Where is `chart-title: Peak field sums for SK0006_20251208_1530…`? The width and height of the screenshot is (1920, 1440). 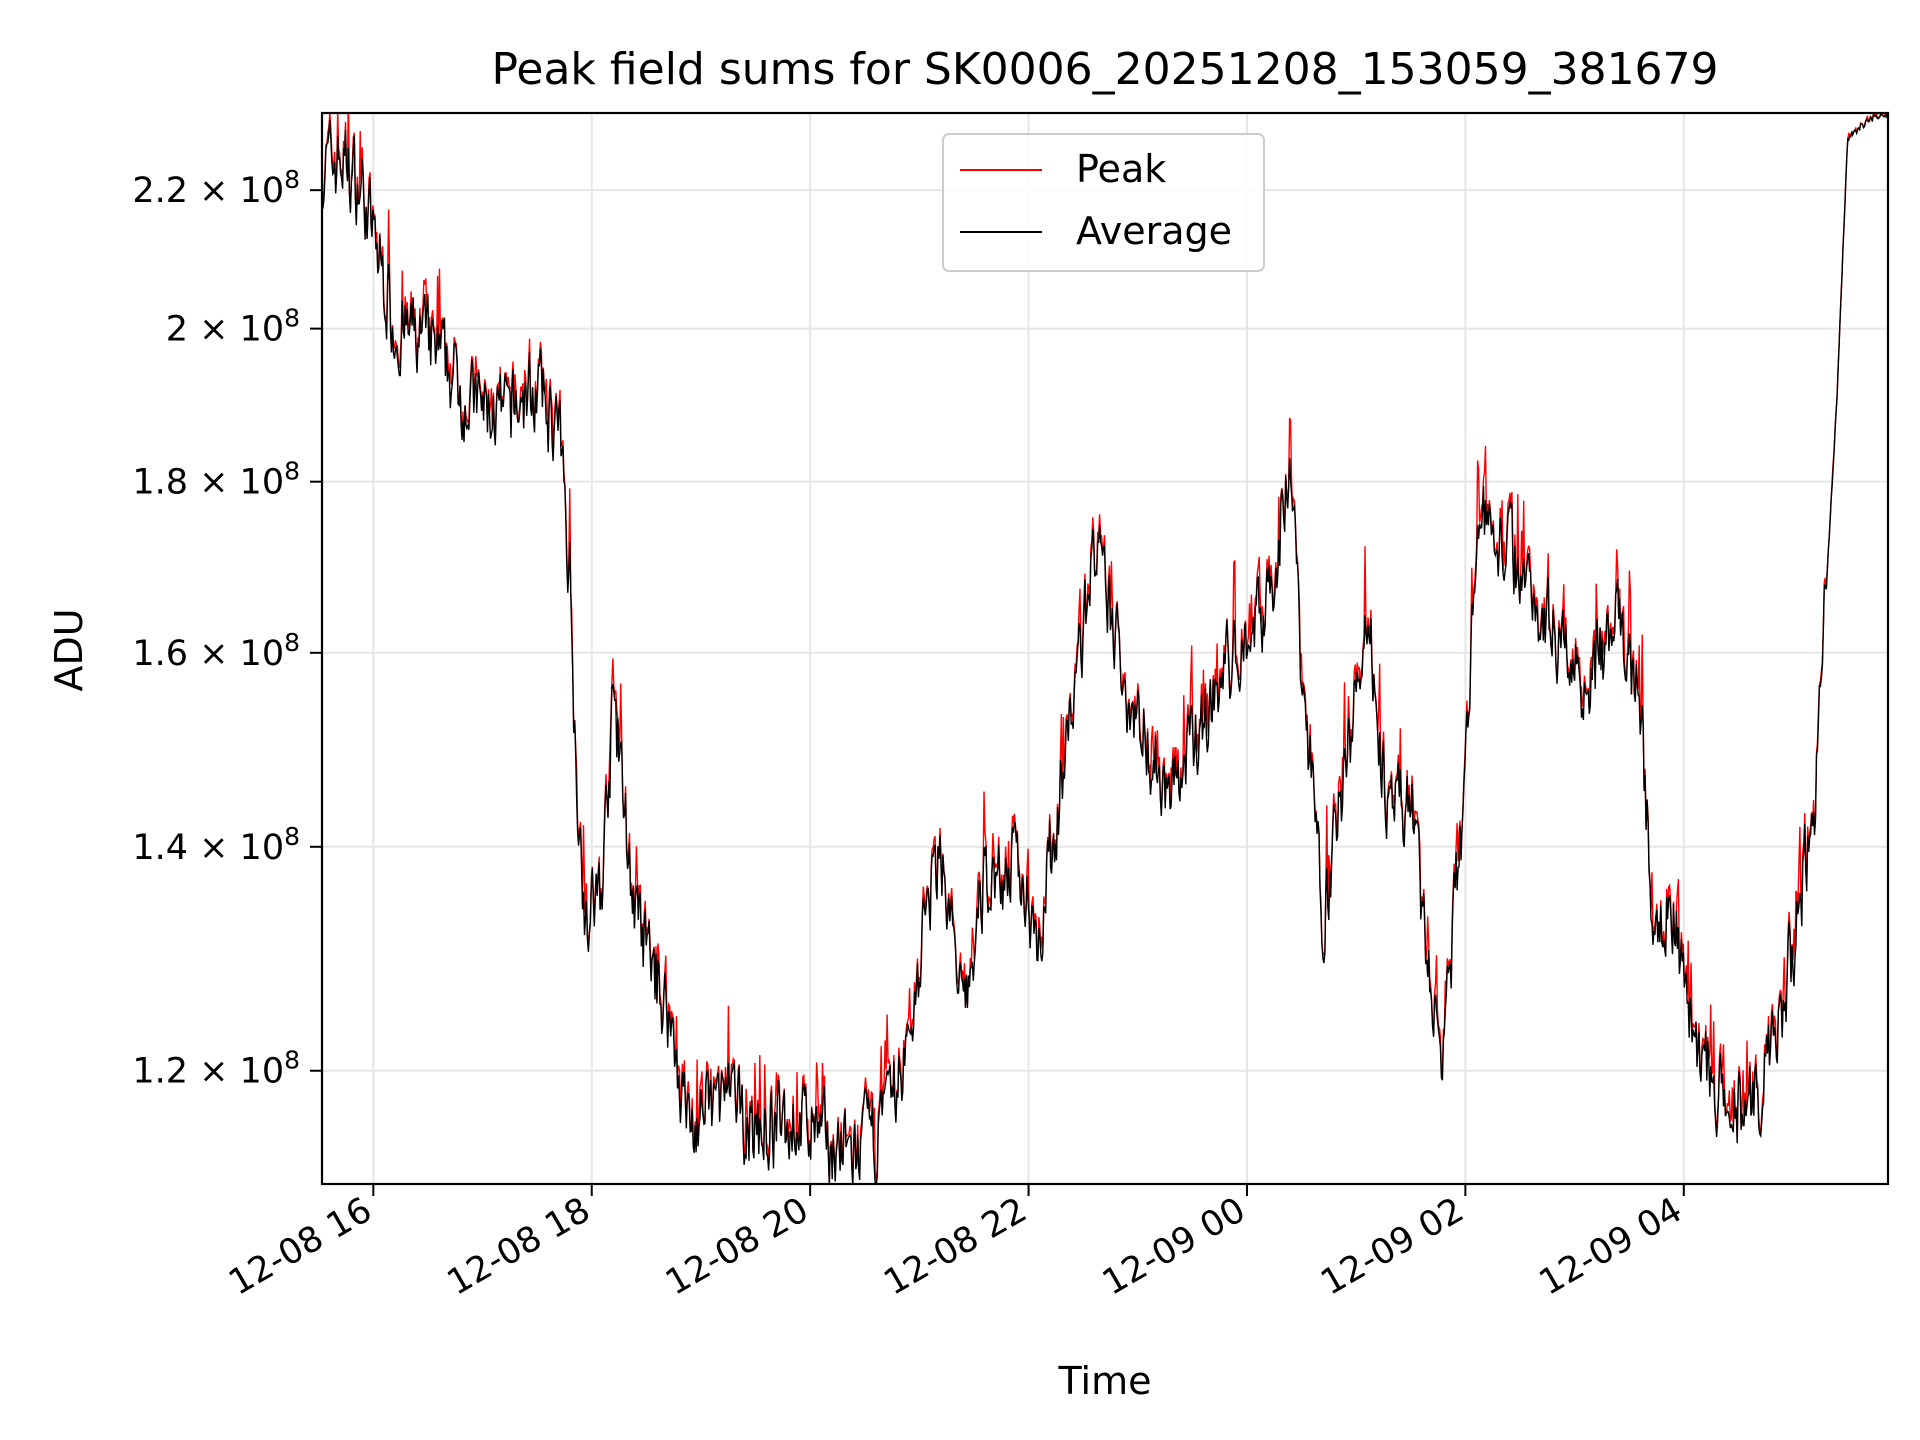
chart-title: Peak field sums for SK0006_20251208_1530… is located at coordinates (1104, 69).